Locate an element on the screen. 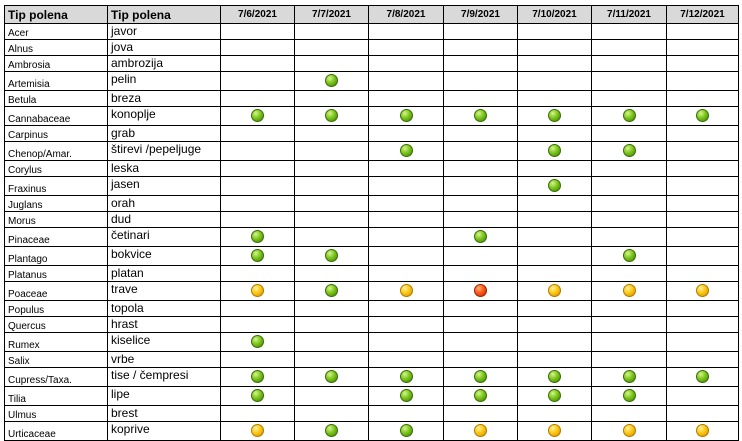 The image size is (742, 441). header-date: 7/9/2021 is located at coordinates (480, 14).